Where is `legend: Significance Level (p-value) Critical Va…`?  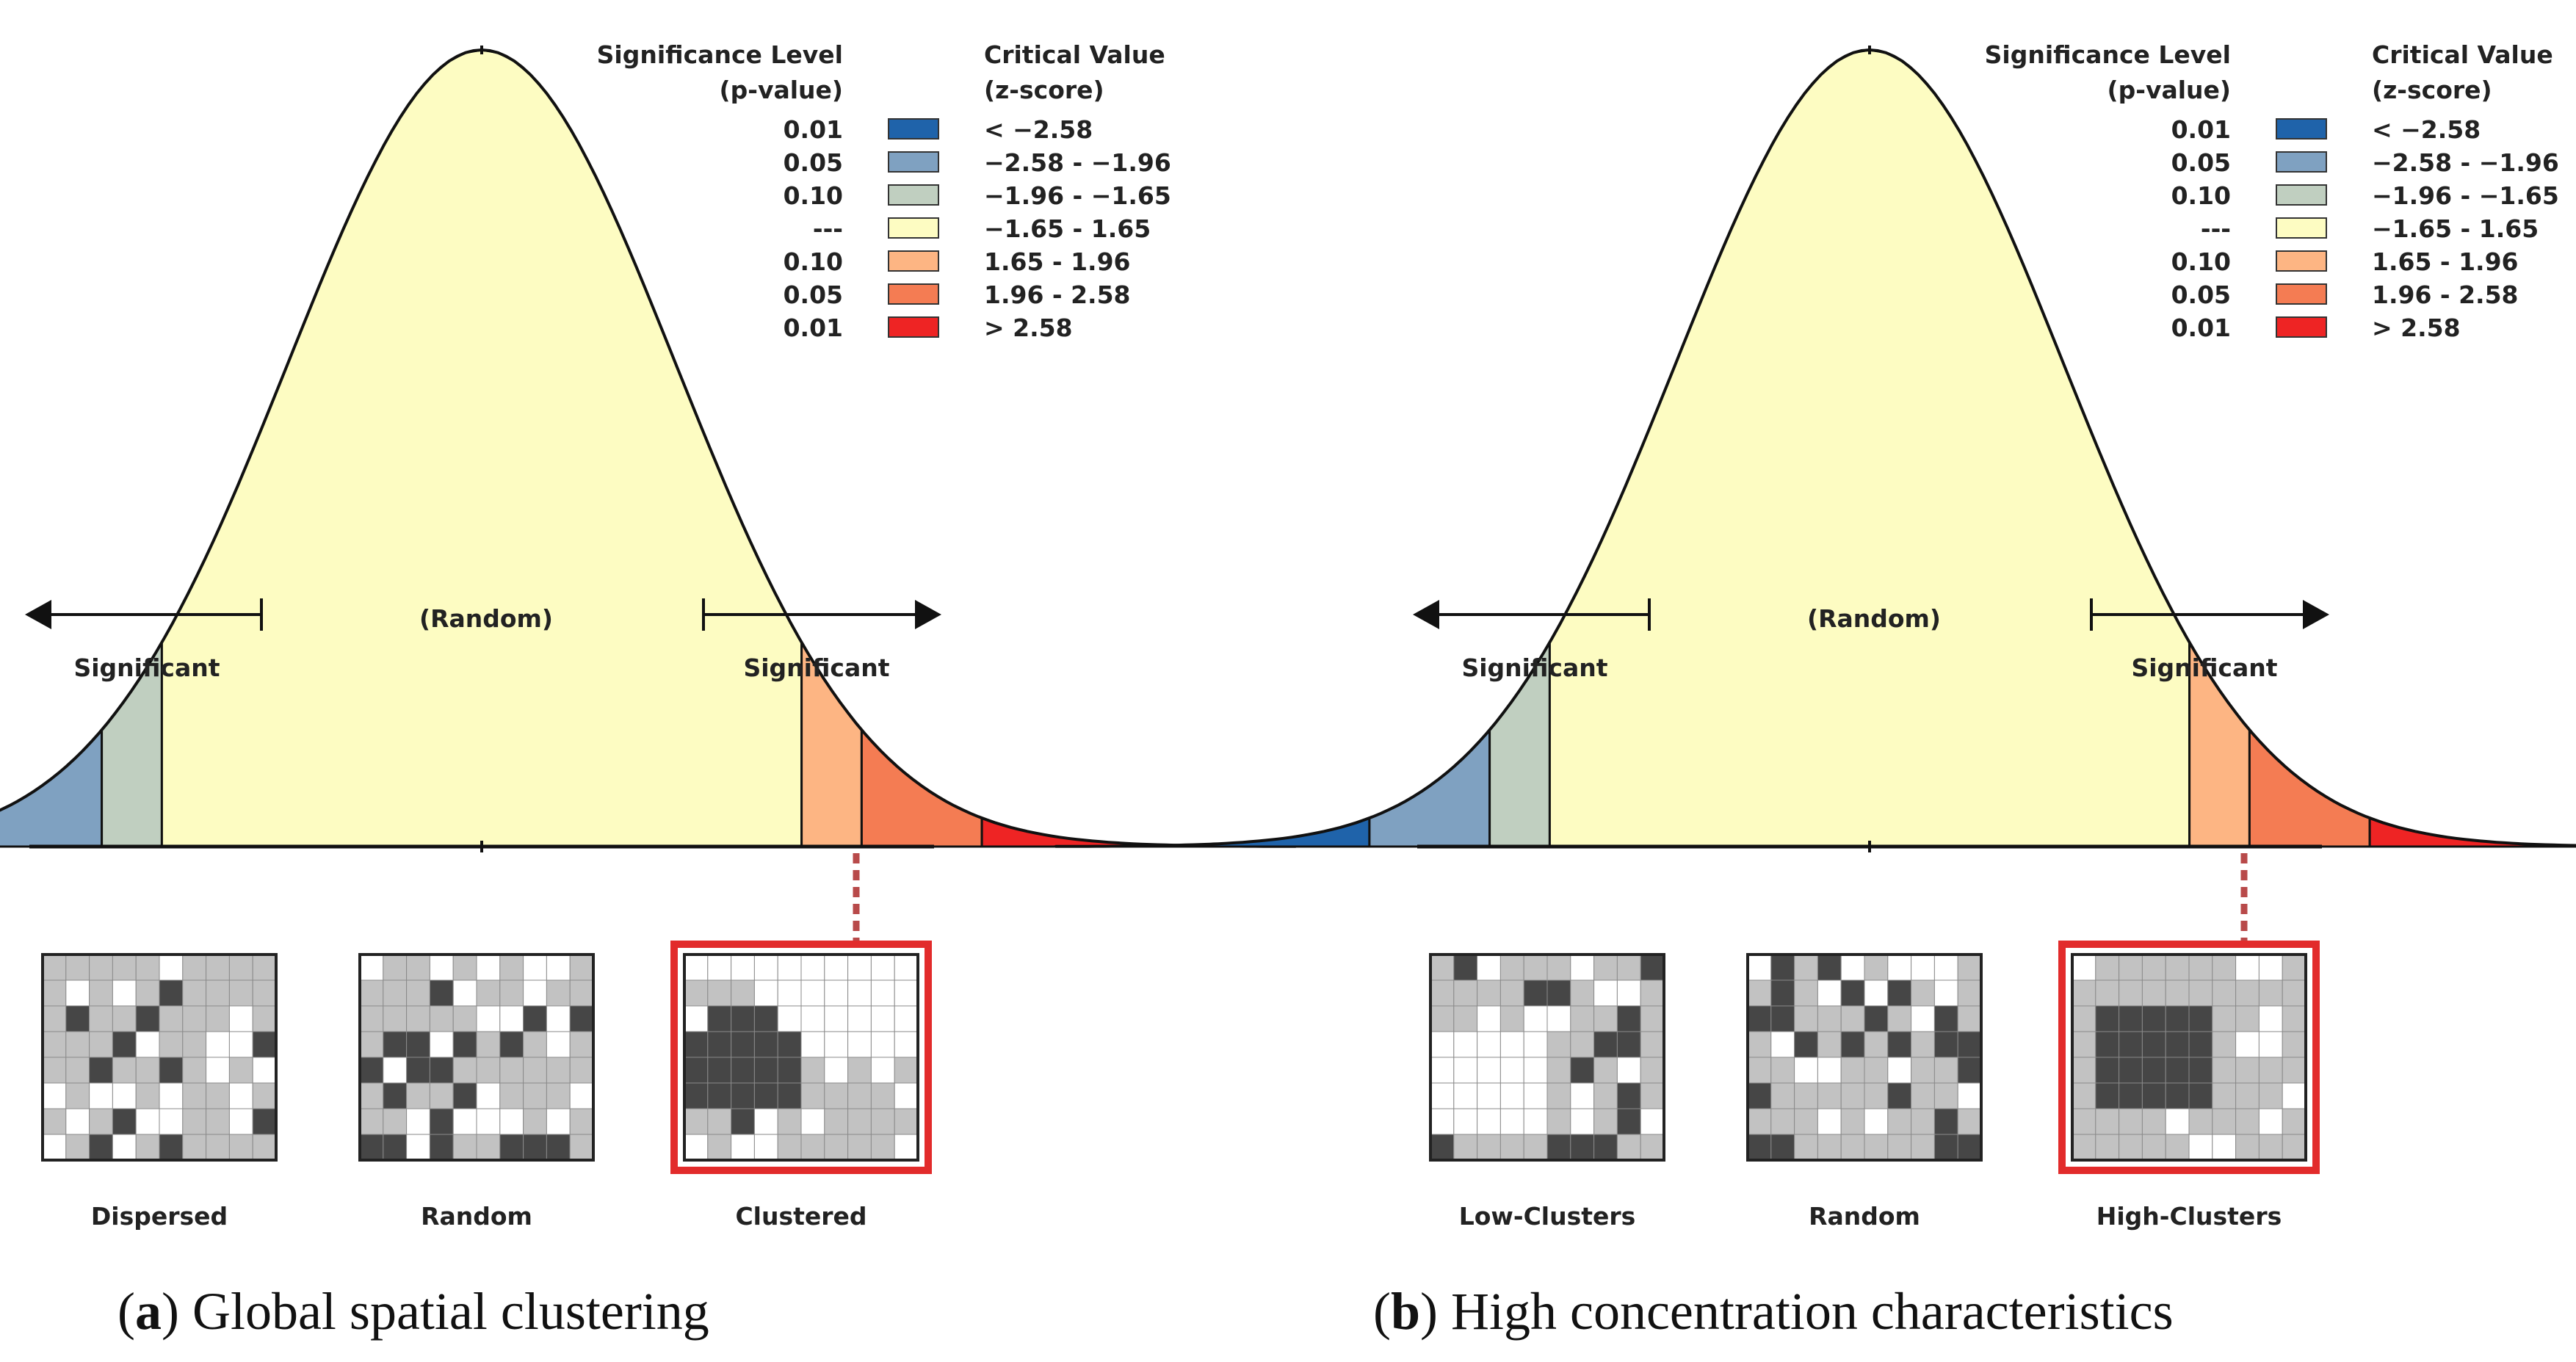 legend: Significance Level (p-value) Critical Va… is located at coordinates (884, 191).